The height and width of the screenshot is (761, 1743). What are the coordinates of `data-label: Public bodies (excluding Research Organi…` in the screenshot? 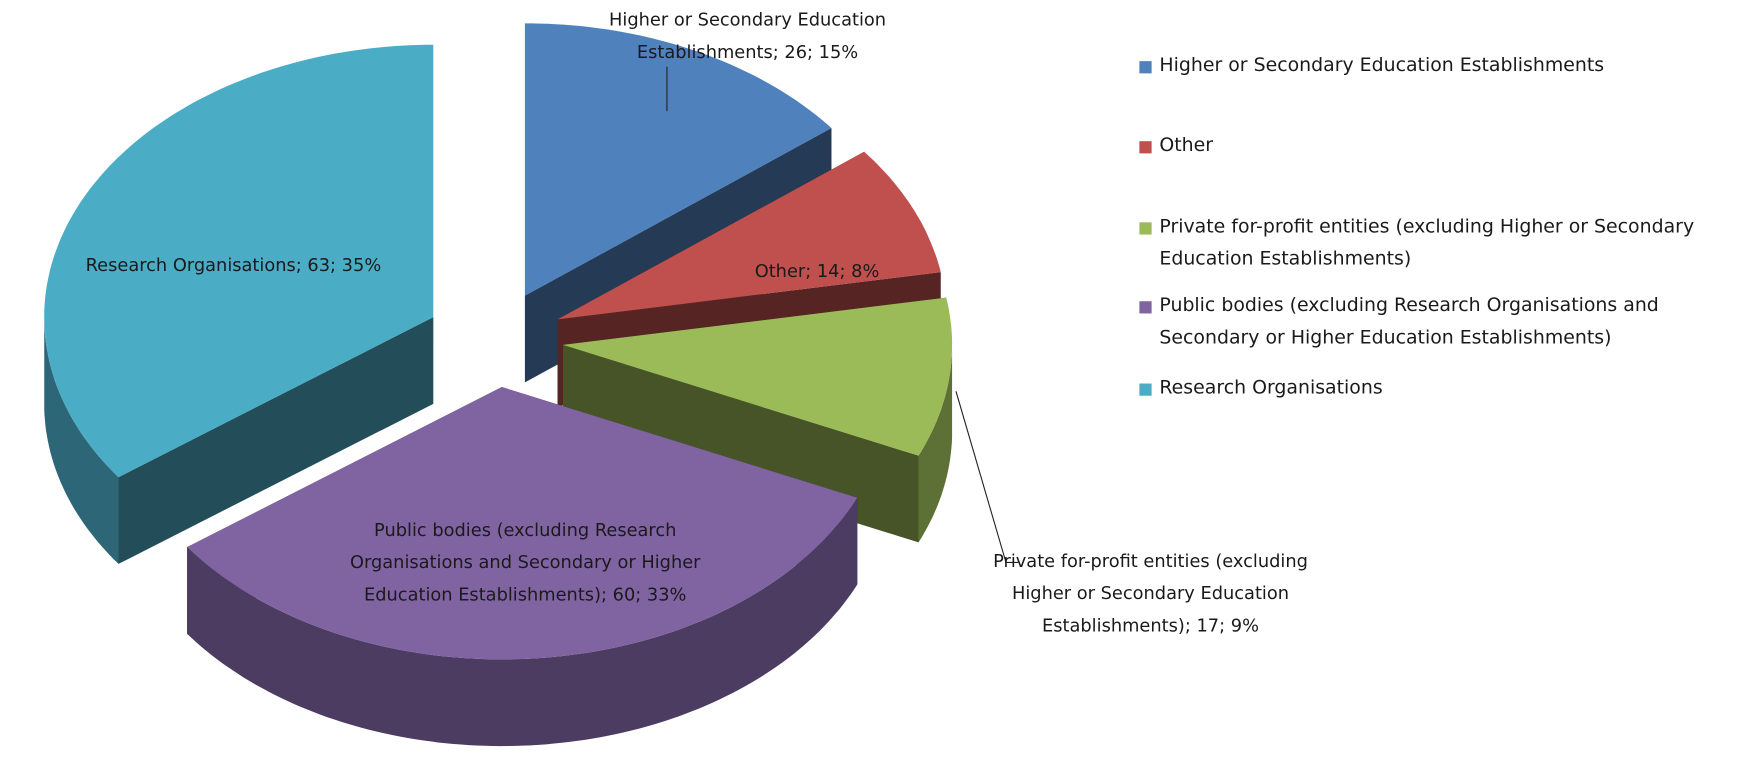 It's located at (525, 562).